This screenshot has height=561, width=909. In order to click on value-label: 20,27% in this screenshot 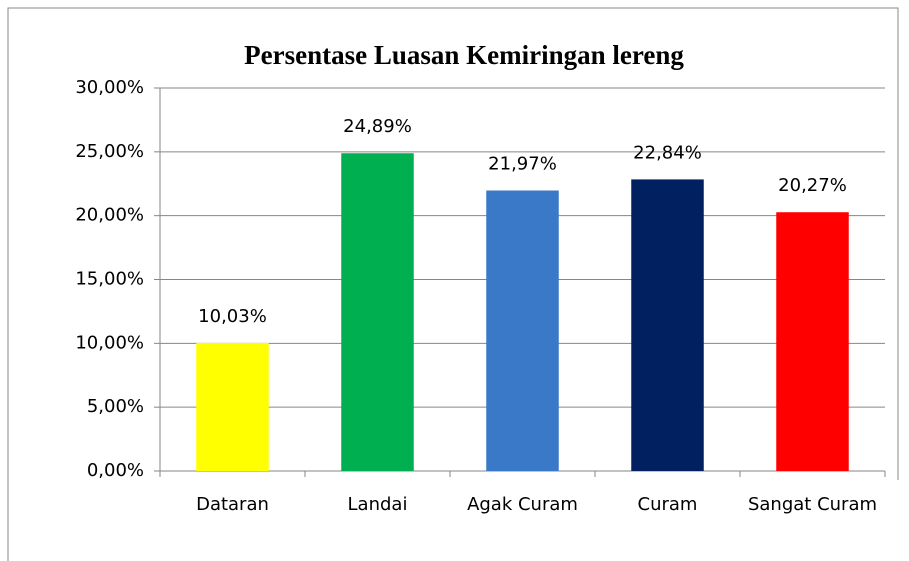, I will do `click(812, 185)`.